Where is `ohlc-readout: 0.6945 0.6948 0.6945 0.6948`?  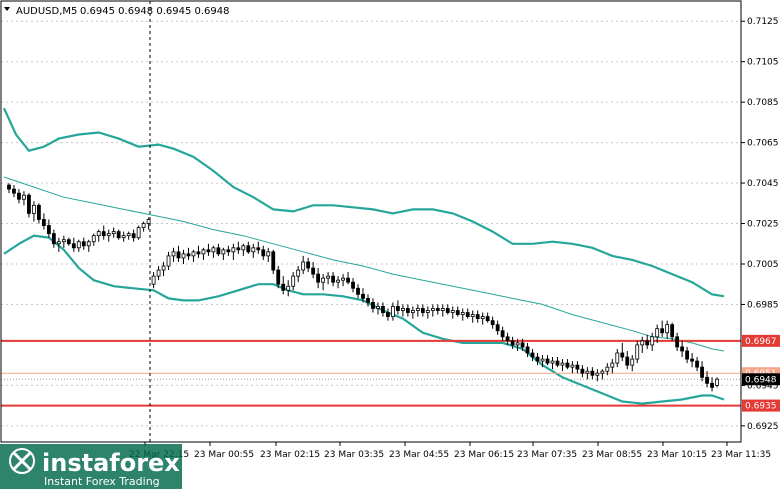 ohlc-readout: 0.6945 0.6948 0.6945 0.6948 is located at coordinates (155, 11).